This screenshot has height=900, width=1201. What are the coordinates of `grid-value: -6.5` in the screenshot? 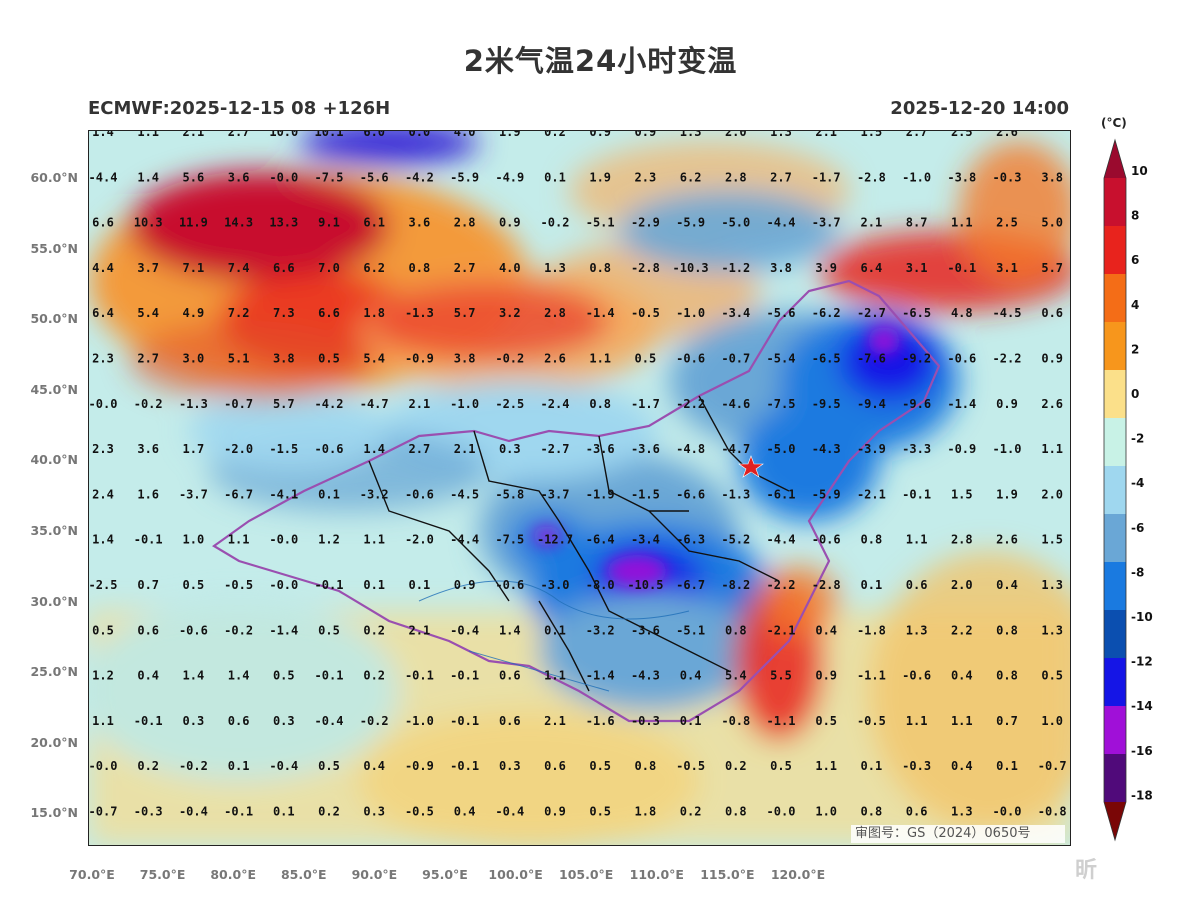 It's located at (916, 313).